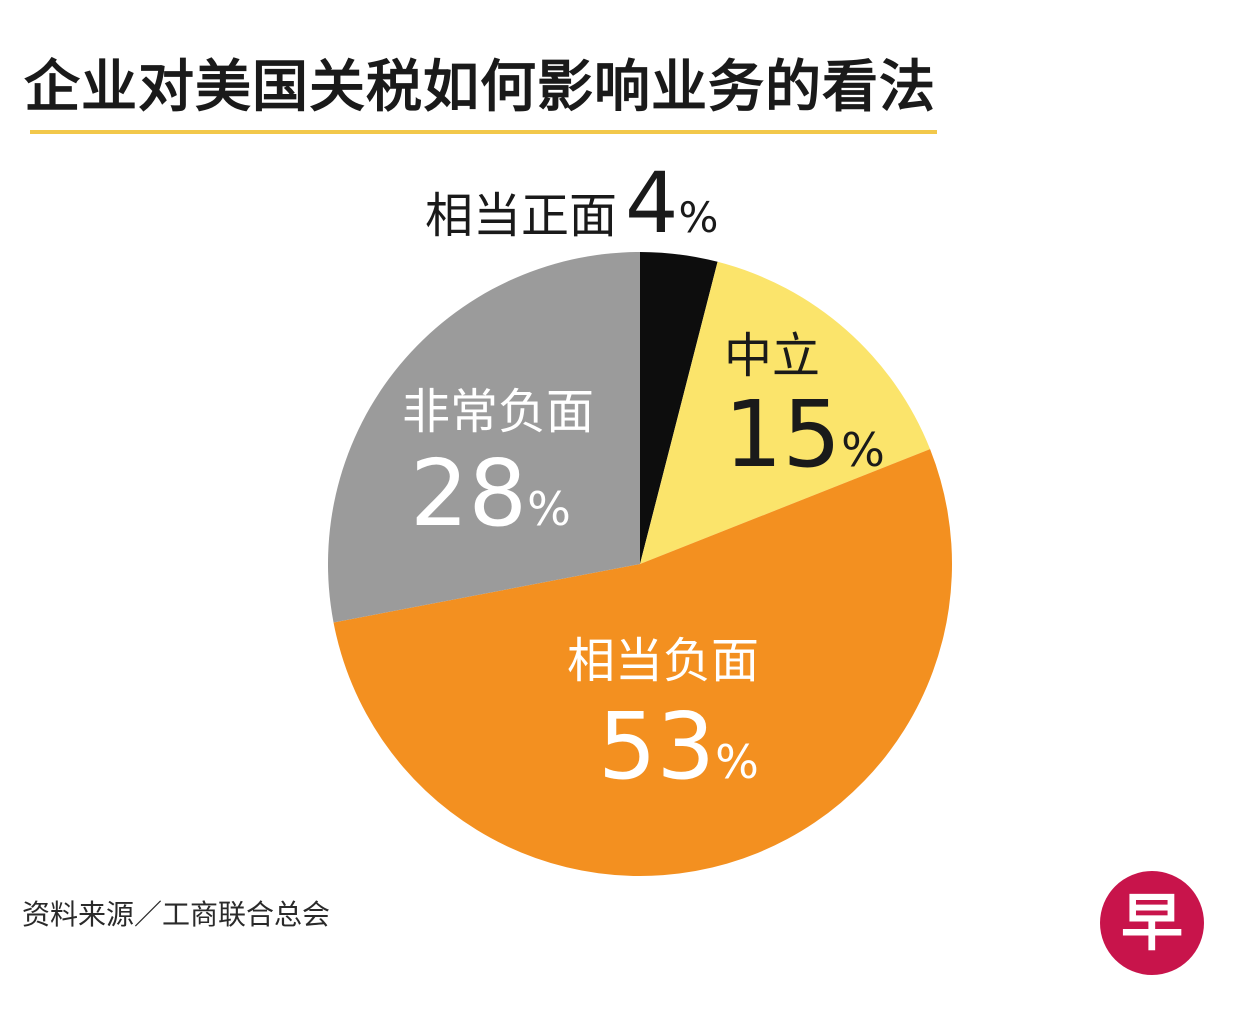  What do you see at coordinates (863, 450) in the screenshot?
I see `slice-unit-neutral: %` at bounding box center [863, 450].